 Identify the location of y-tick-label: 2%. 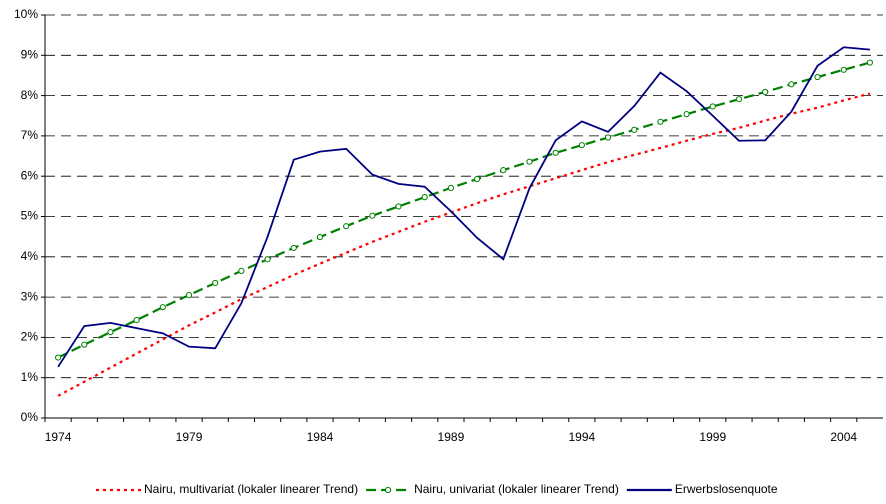
(30, 337).